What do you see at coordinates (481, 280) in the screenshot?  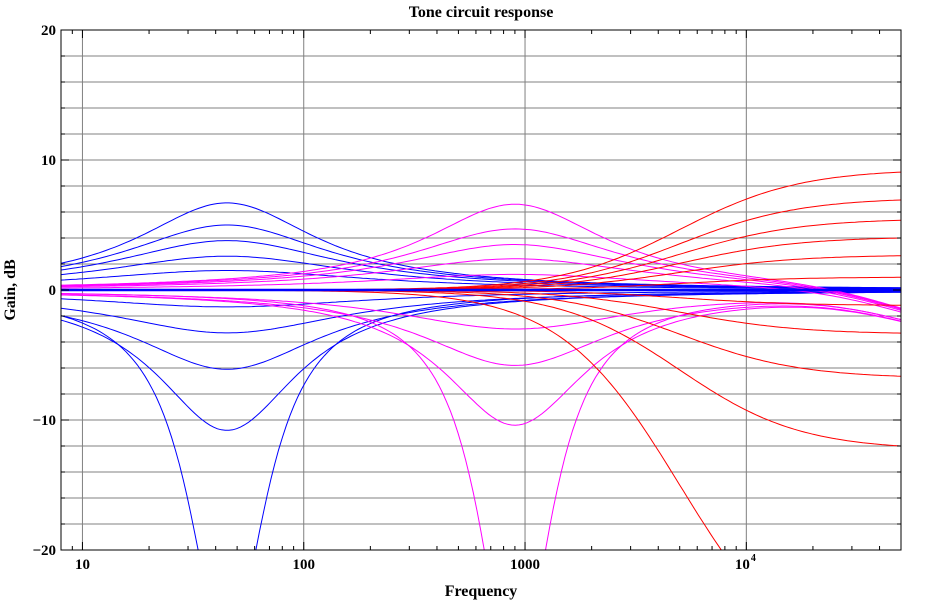 I see `bass-curve` at bounding box center [481, 280].